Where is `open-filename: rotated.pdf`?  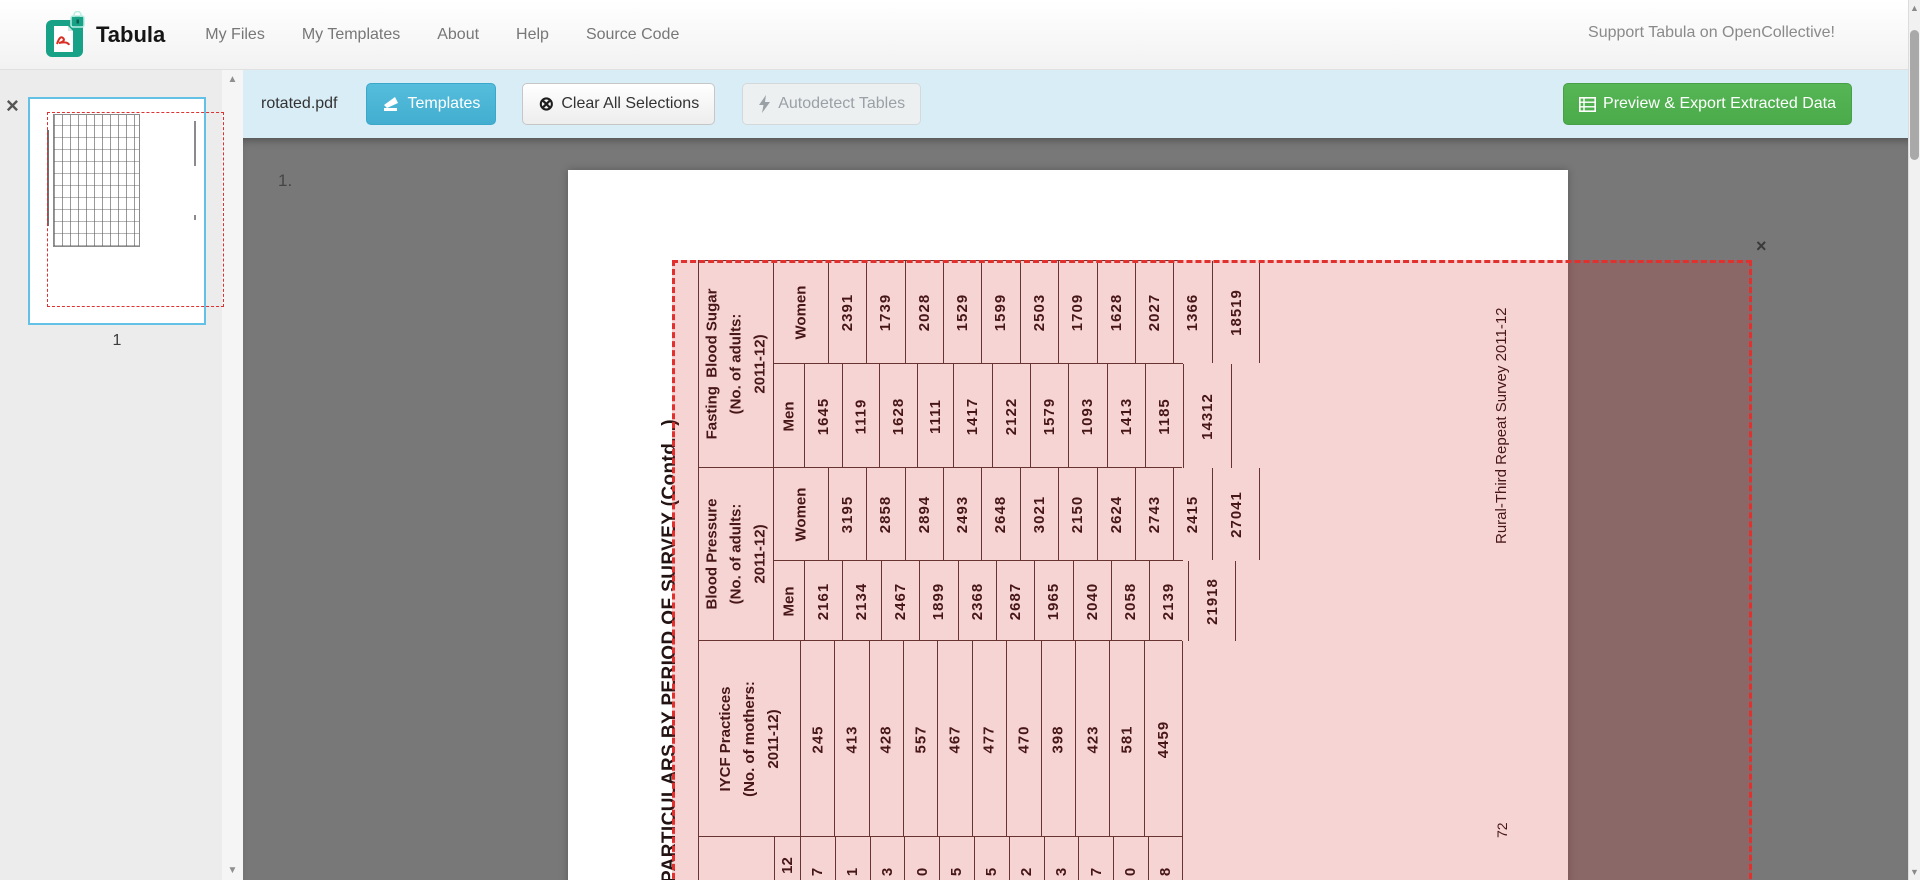
open-filename: rotated.pdf is located at coordinates (299, 103).